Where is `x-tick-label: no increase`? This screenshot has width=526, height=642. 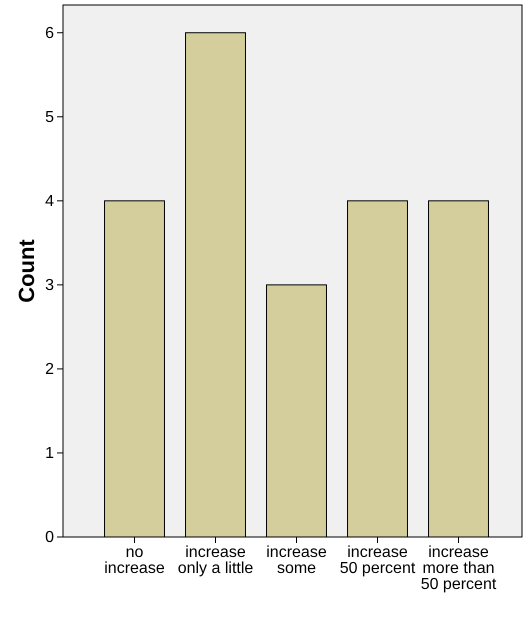
x-tick-label: no increase is located at coordinates (134, 560).